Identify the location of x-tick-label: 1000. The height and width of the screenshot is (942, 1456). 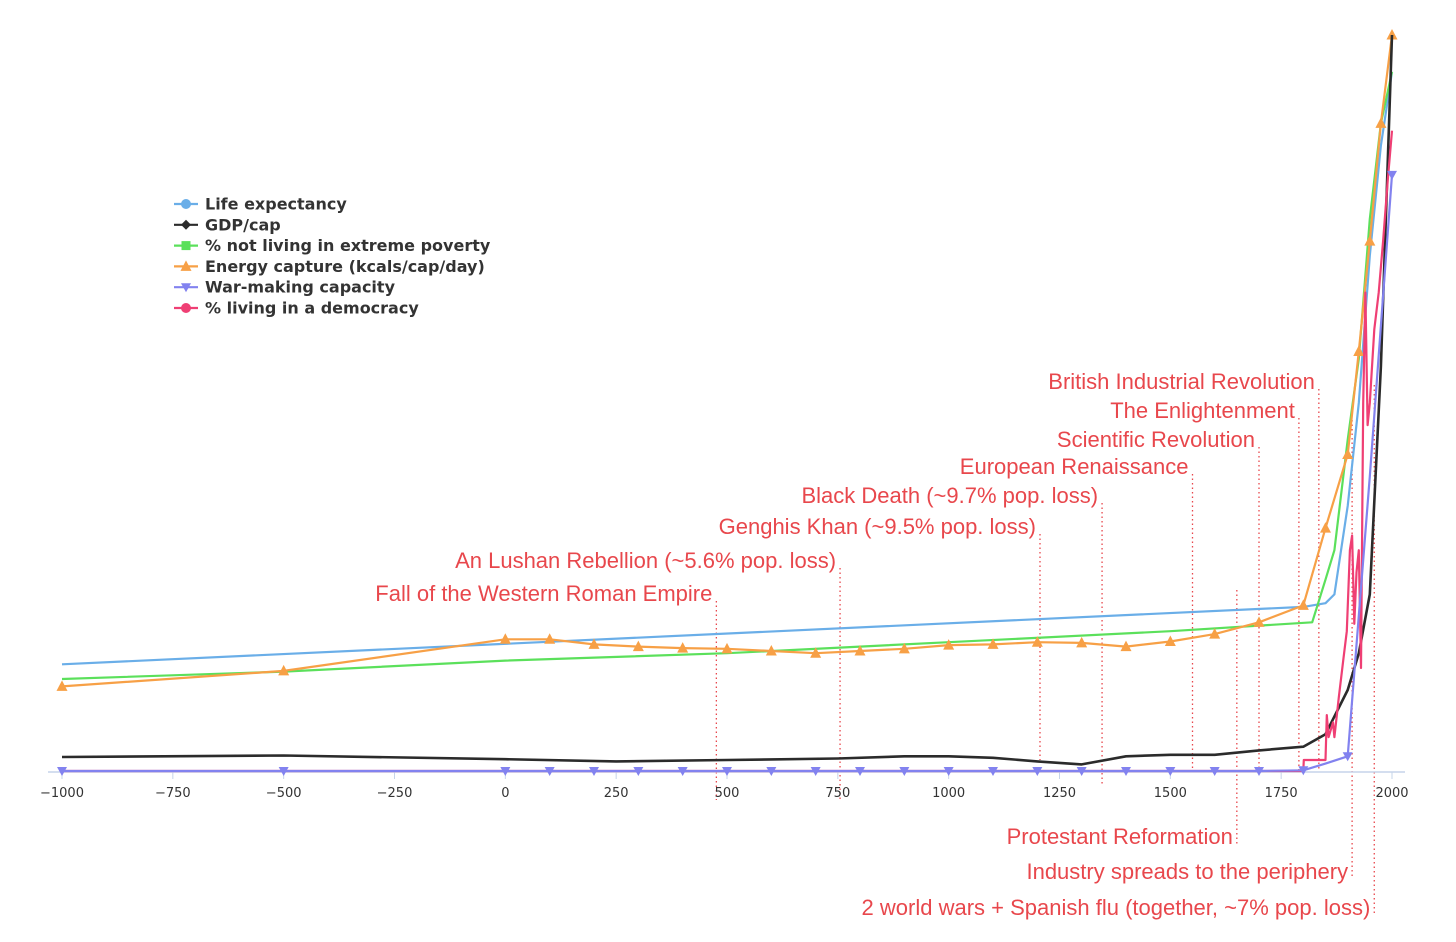
(948, 793).